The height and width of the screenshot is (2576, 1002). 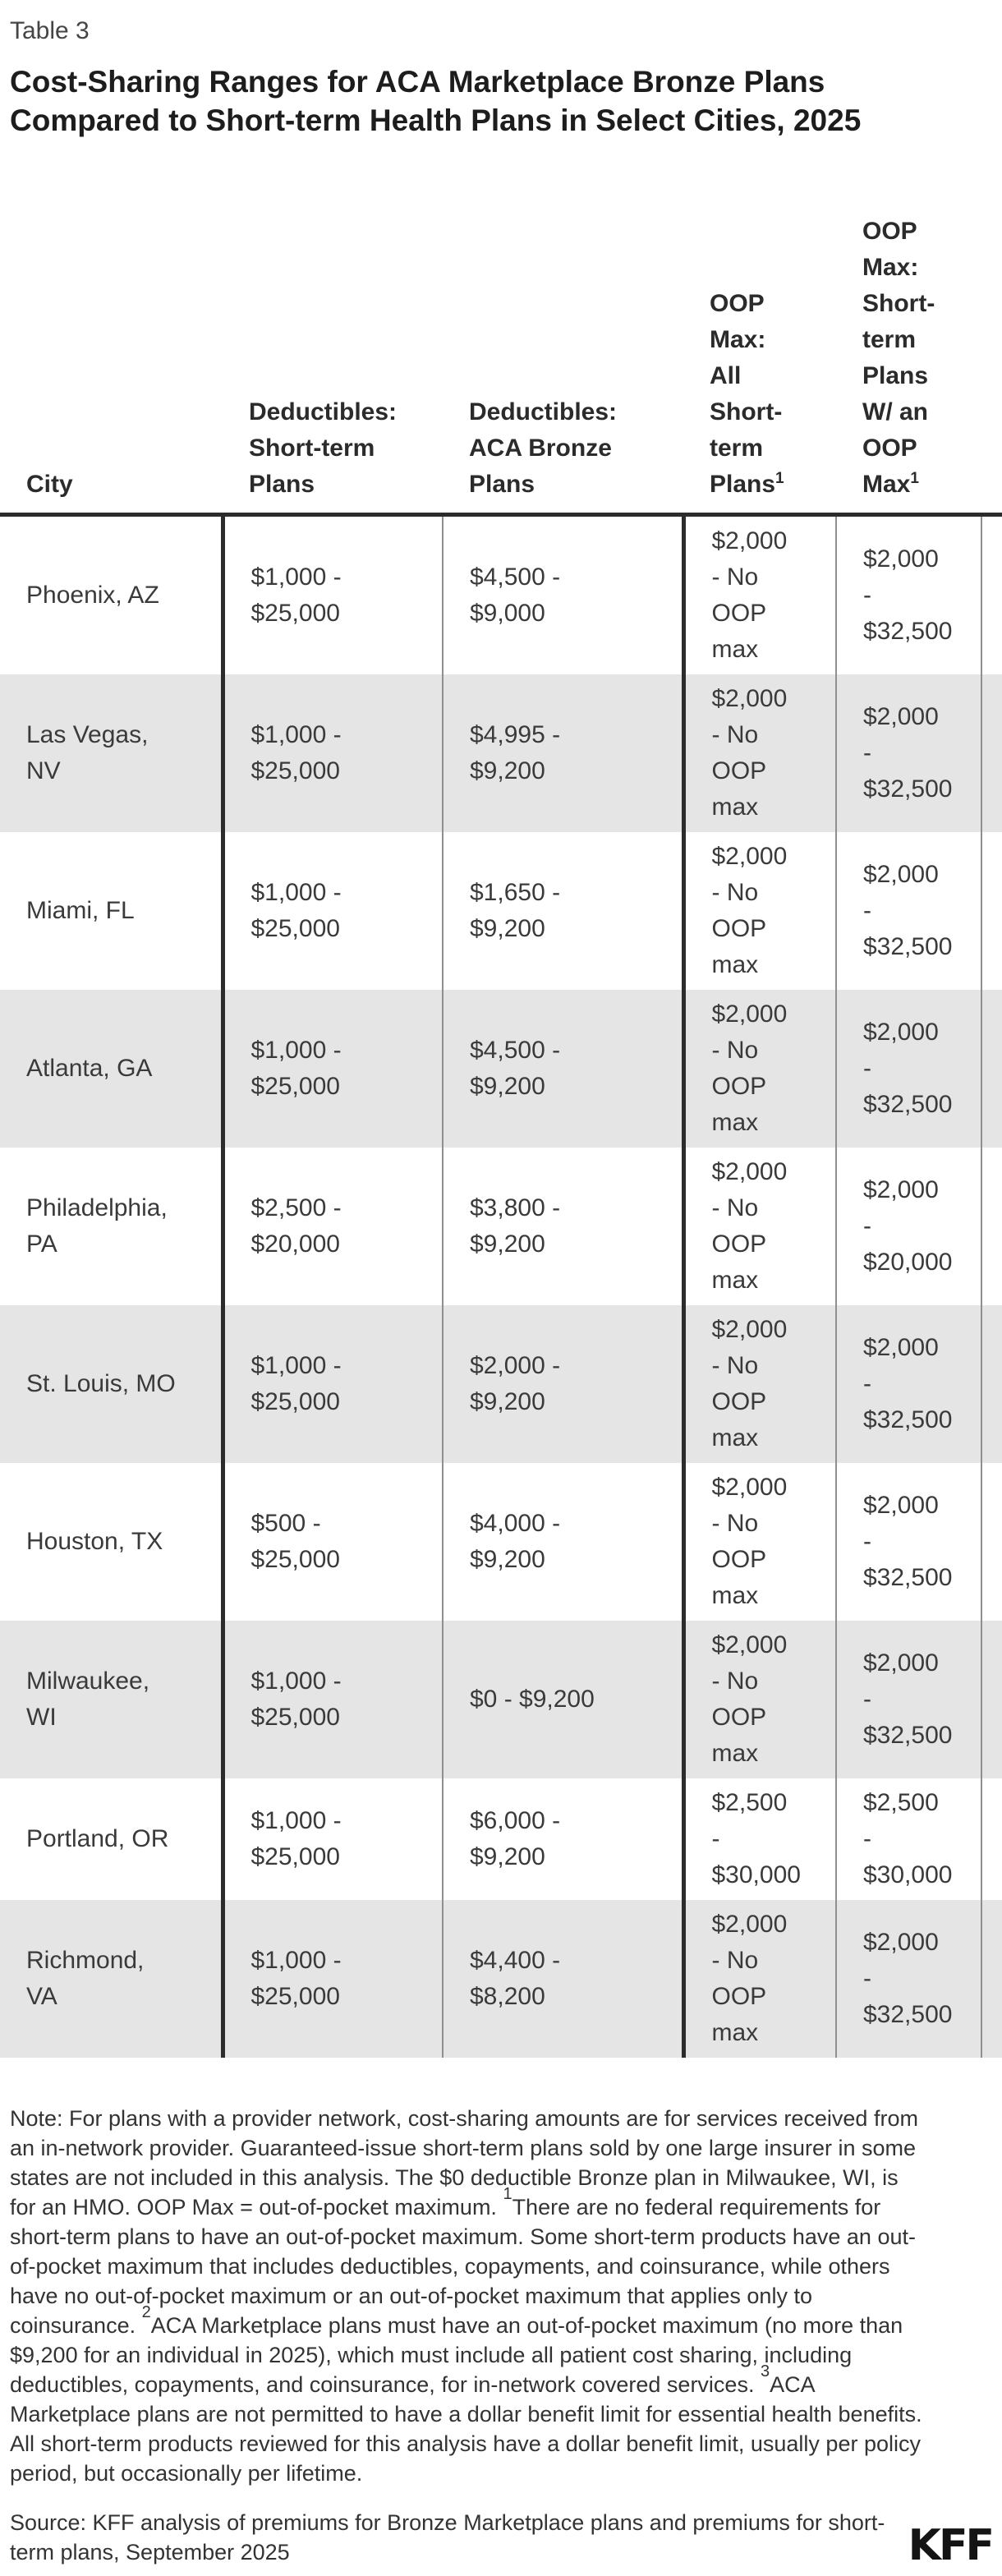 What do you see at coordinates (564, 594) in the screenshot?
I see `cell-aca-bronze-deductibles: $4,500 - $9,000` at bounding box center [564, 594].